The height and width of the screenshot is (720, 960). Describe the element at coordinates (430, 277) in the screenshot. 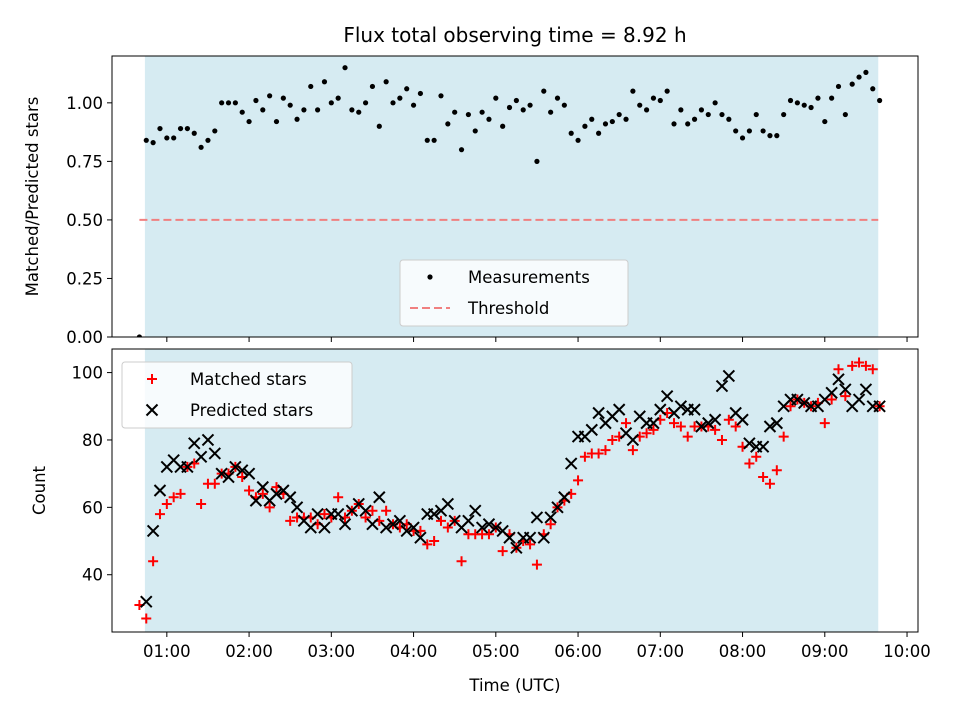

I see `legend-dot-icon` at that location.